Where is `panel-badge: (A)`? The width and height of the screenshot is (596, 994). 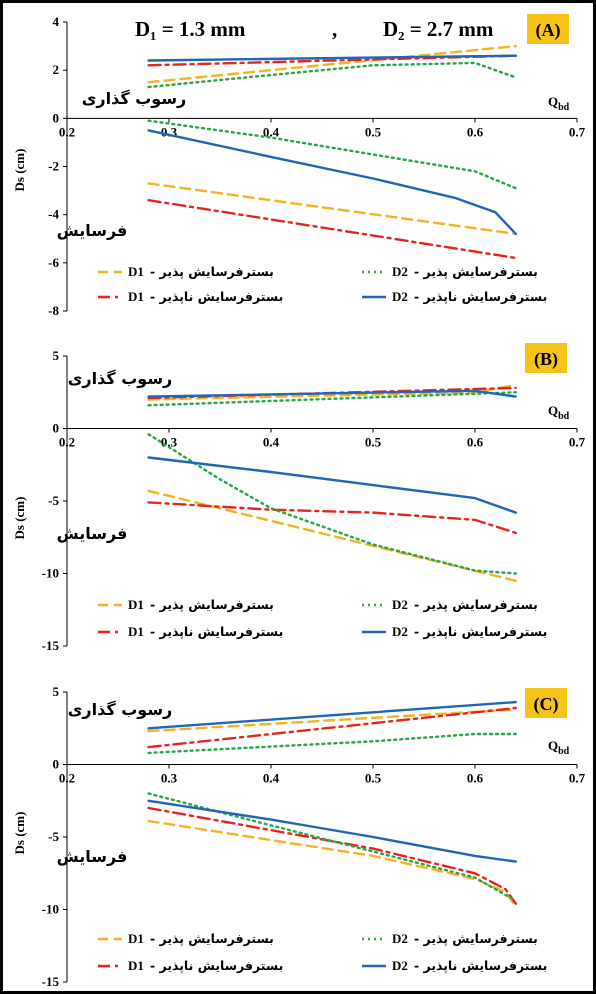
panel-badge: (A) is located at coordinates (548, 30).